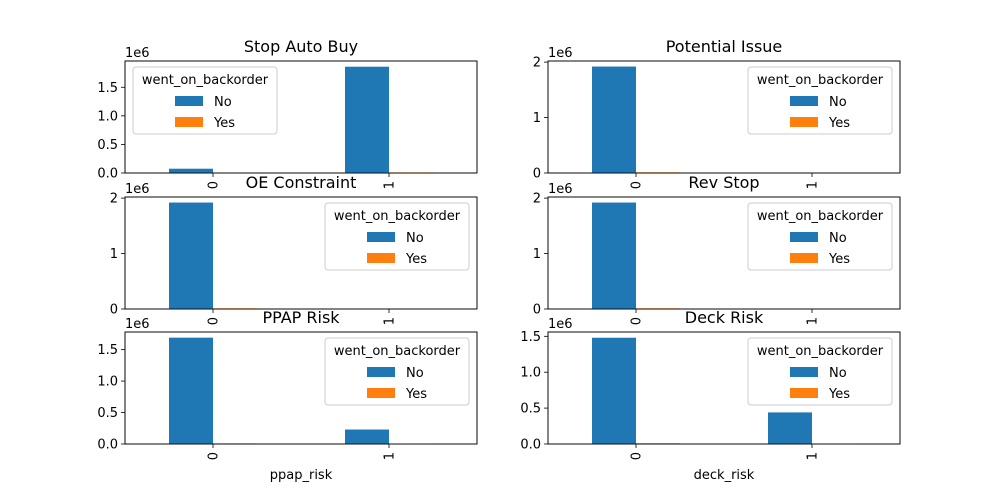  I want to click on x-axis-label: ppap_risk, so click(301, 475).